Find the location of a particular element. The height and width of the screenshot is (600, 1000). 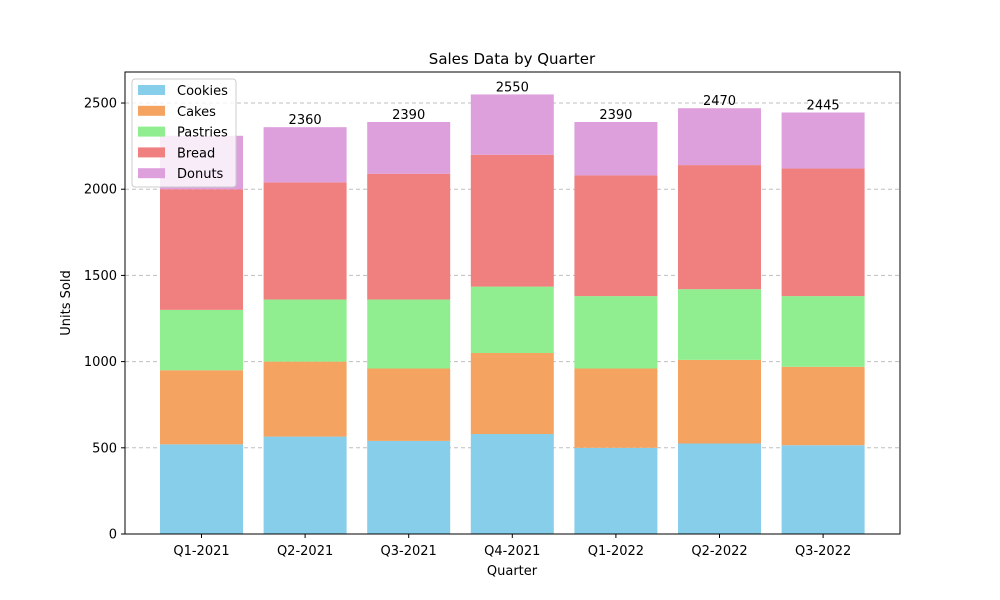

x-tick-label: Q2-2022 is located at coordinates (719, 551).